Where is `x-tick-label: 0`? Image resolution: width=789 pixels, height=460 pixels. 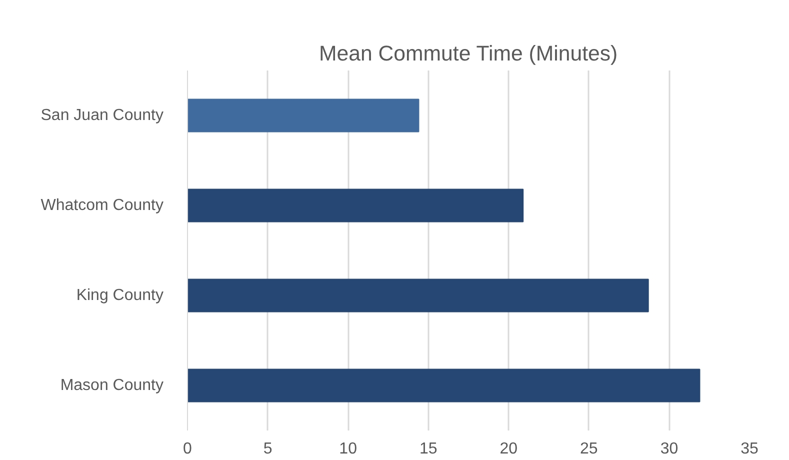
x-tick-label: 0 is located at coordinates (187, 449).